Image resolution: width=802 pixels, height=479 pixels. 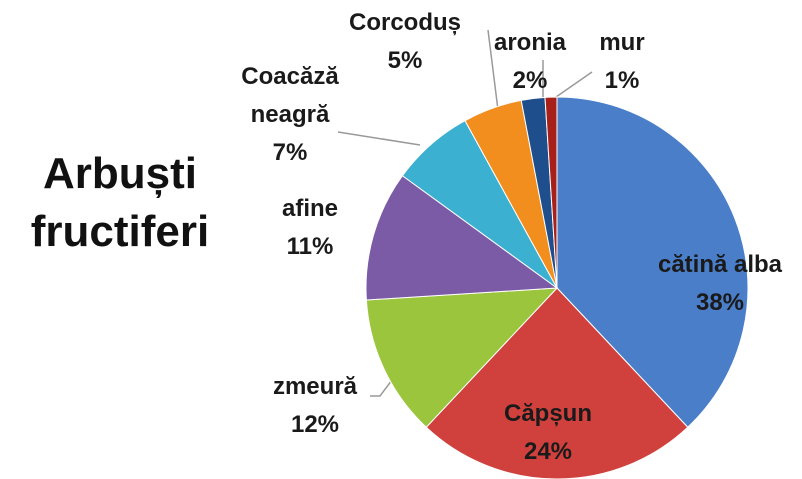 What do you see at coordinates (290, 95) in the screenshot?
I see `category-label: Coacăză neagră` at bounding box center [290, 95].